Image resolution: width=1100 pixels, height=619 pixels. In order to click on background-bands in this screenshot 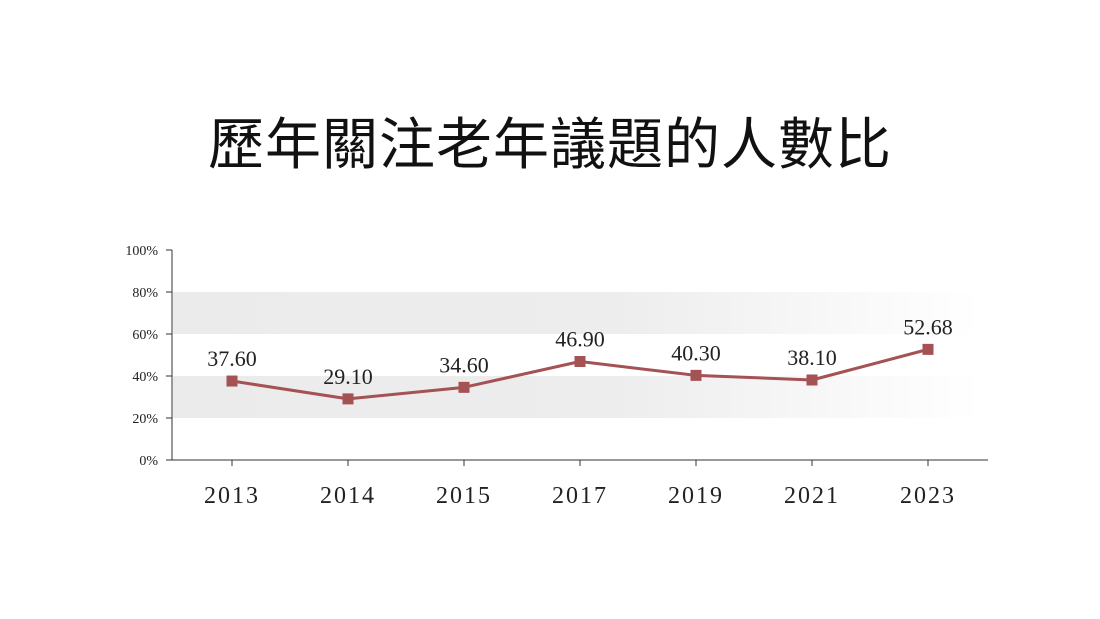, I will do `click(577, 355)`.